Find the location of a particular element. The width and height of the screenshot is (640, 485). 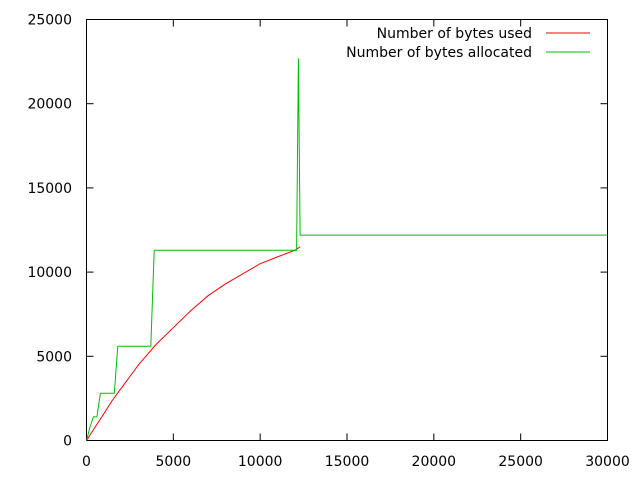

y-tick-label: 10000 is located at coordinates (49, 273).